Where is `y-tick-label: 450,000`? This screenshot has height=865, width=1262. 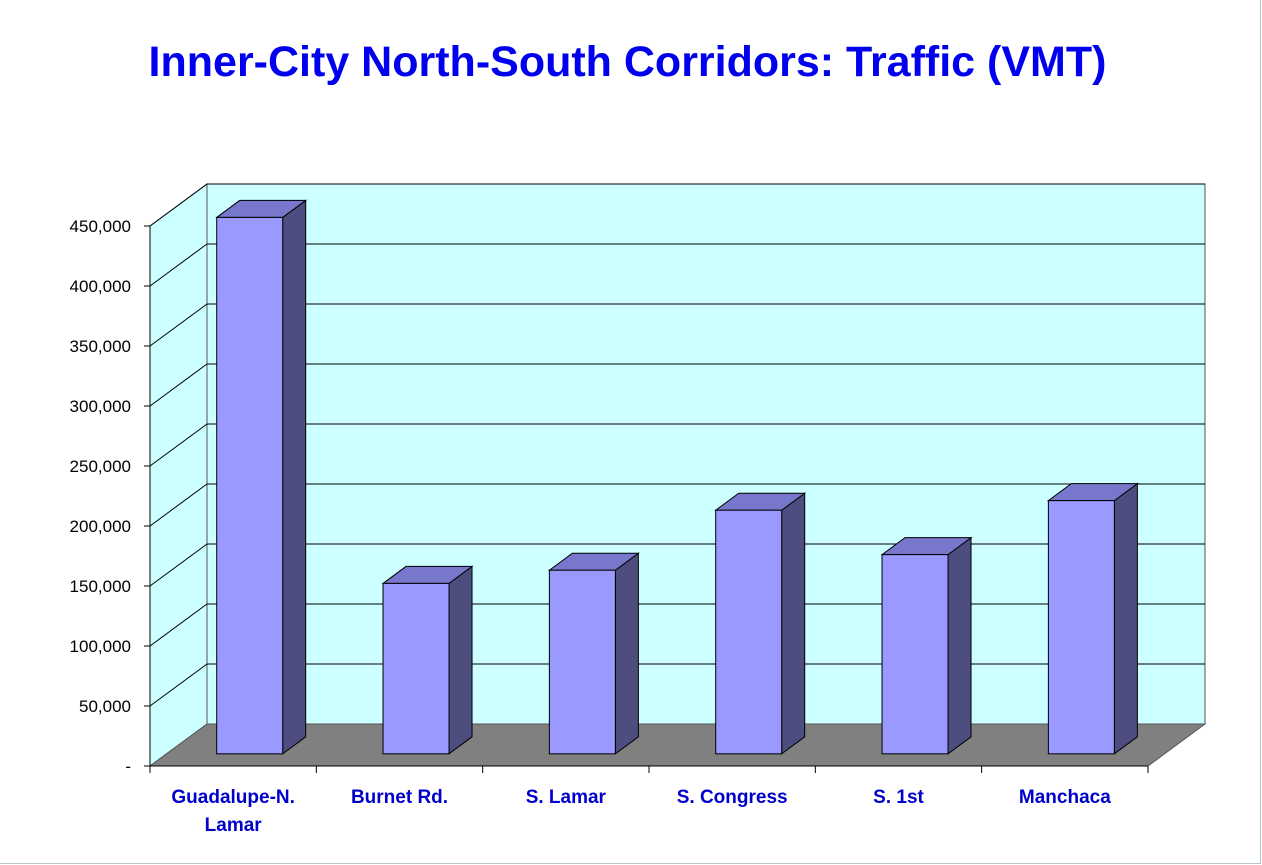
y-tick-label: 450,000 is located at coordinates (100, 226).